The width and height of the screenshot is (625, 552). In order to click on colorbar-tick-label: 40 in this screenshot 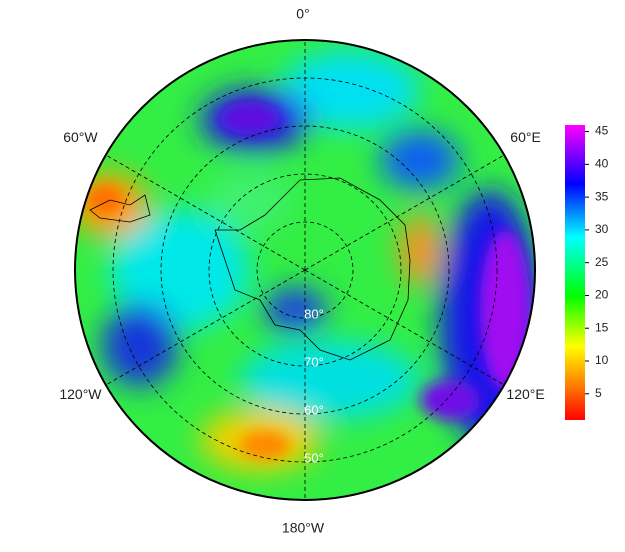, I will do `click(602, 164)`.